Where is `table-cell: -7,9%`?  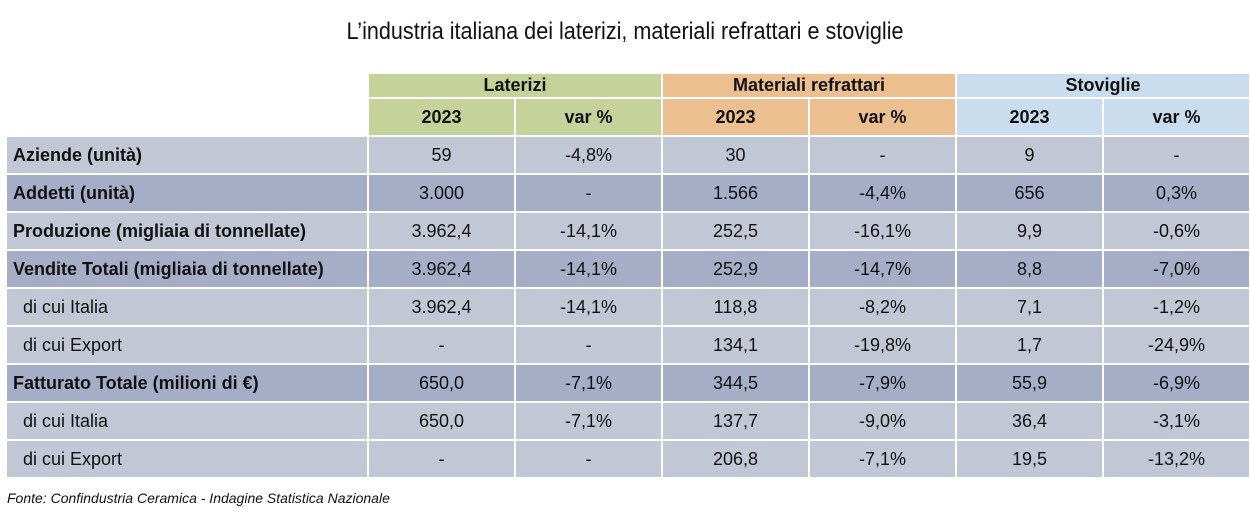
table-cell: -7,9% is located at coordinates (882, 383).